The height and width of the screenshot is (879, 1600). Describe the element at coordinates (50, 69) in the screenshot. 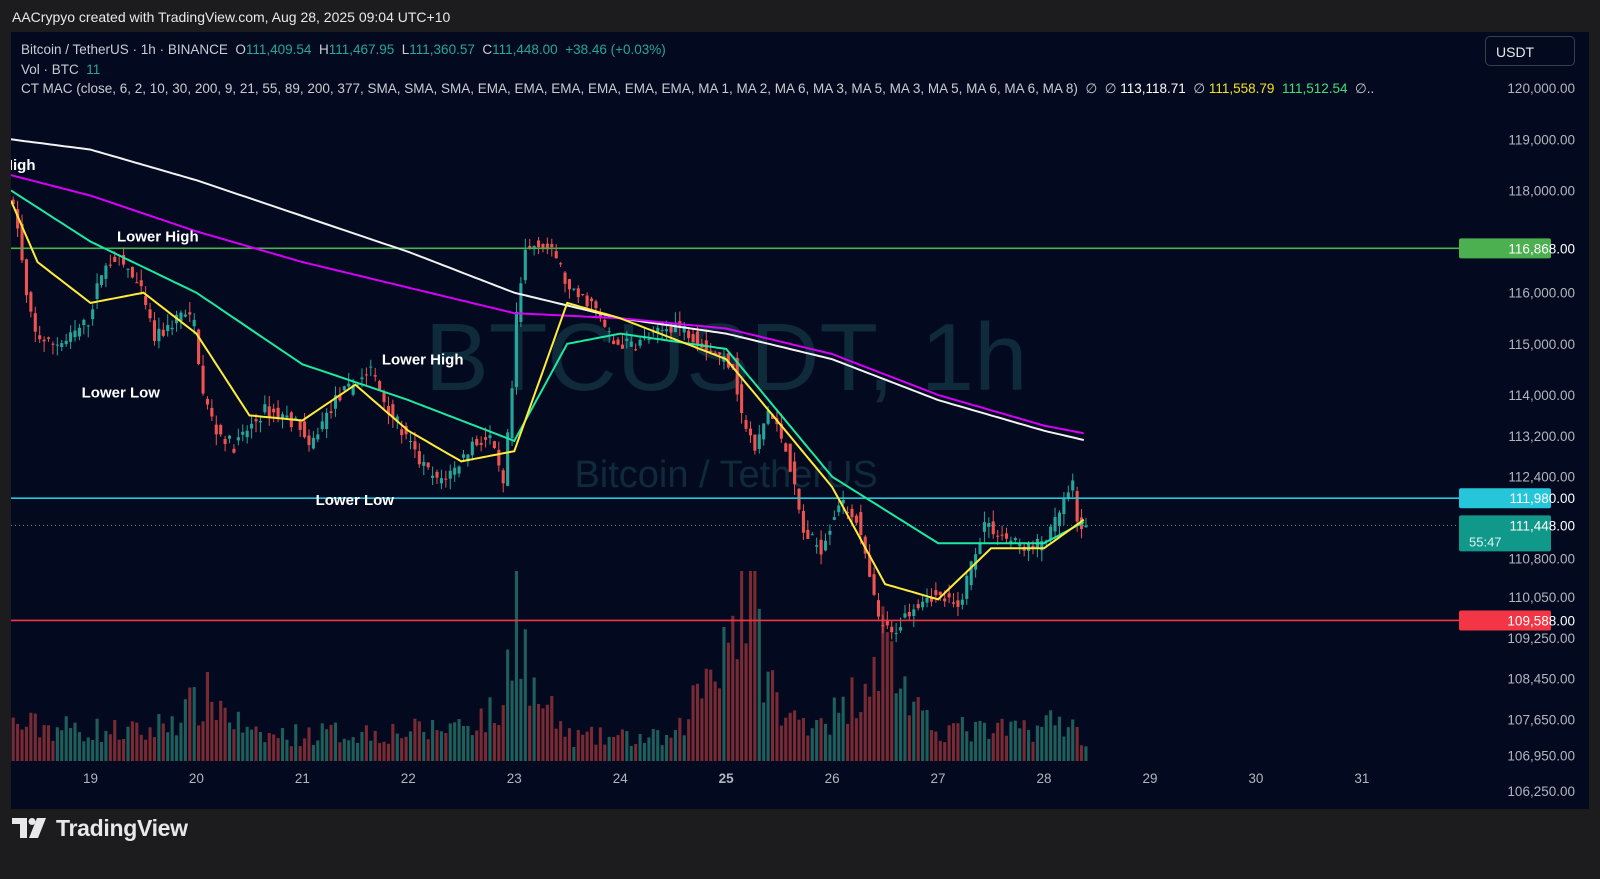

I see `volume-label: Vol · BTC` at that location.